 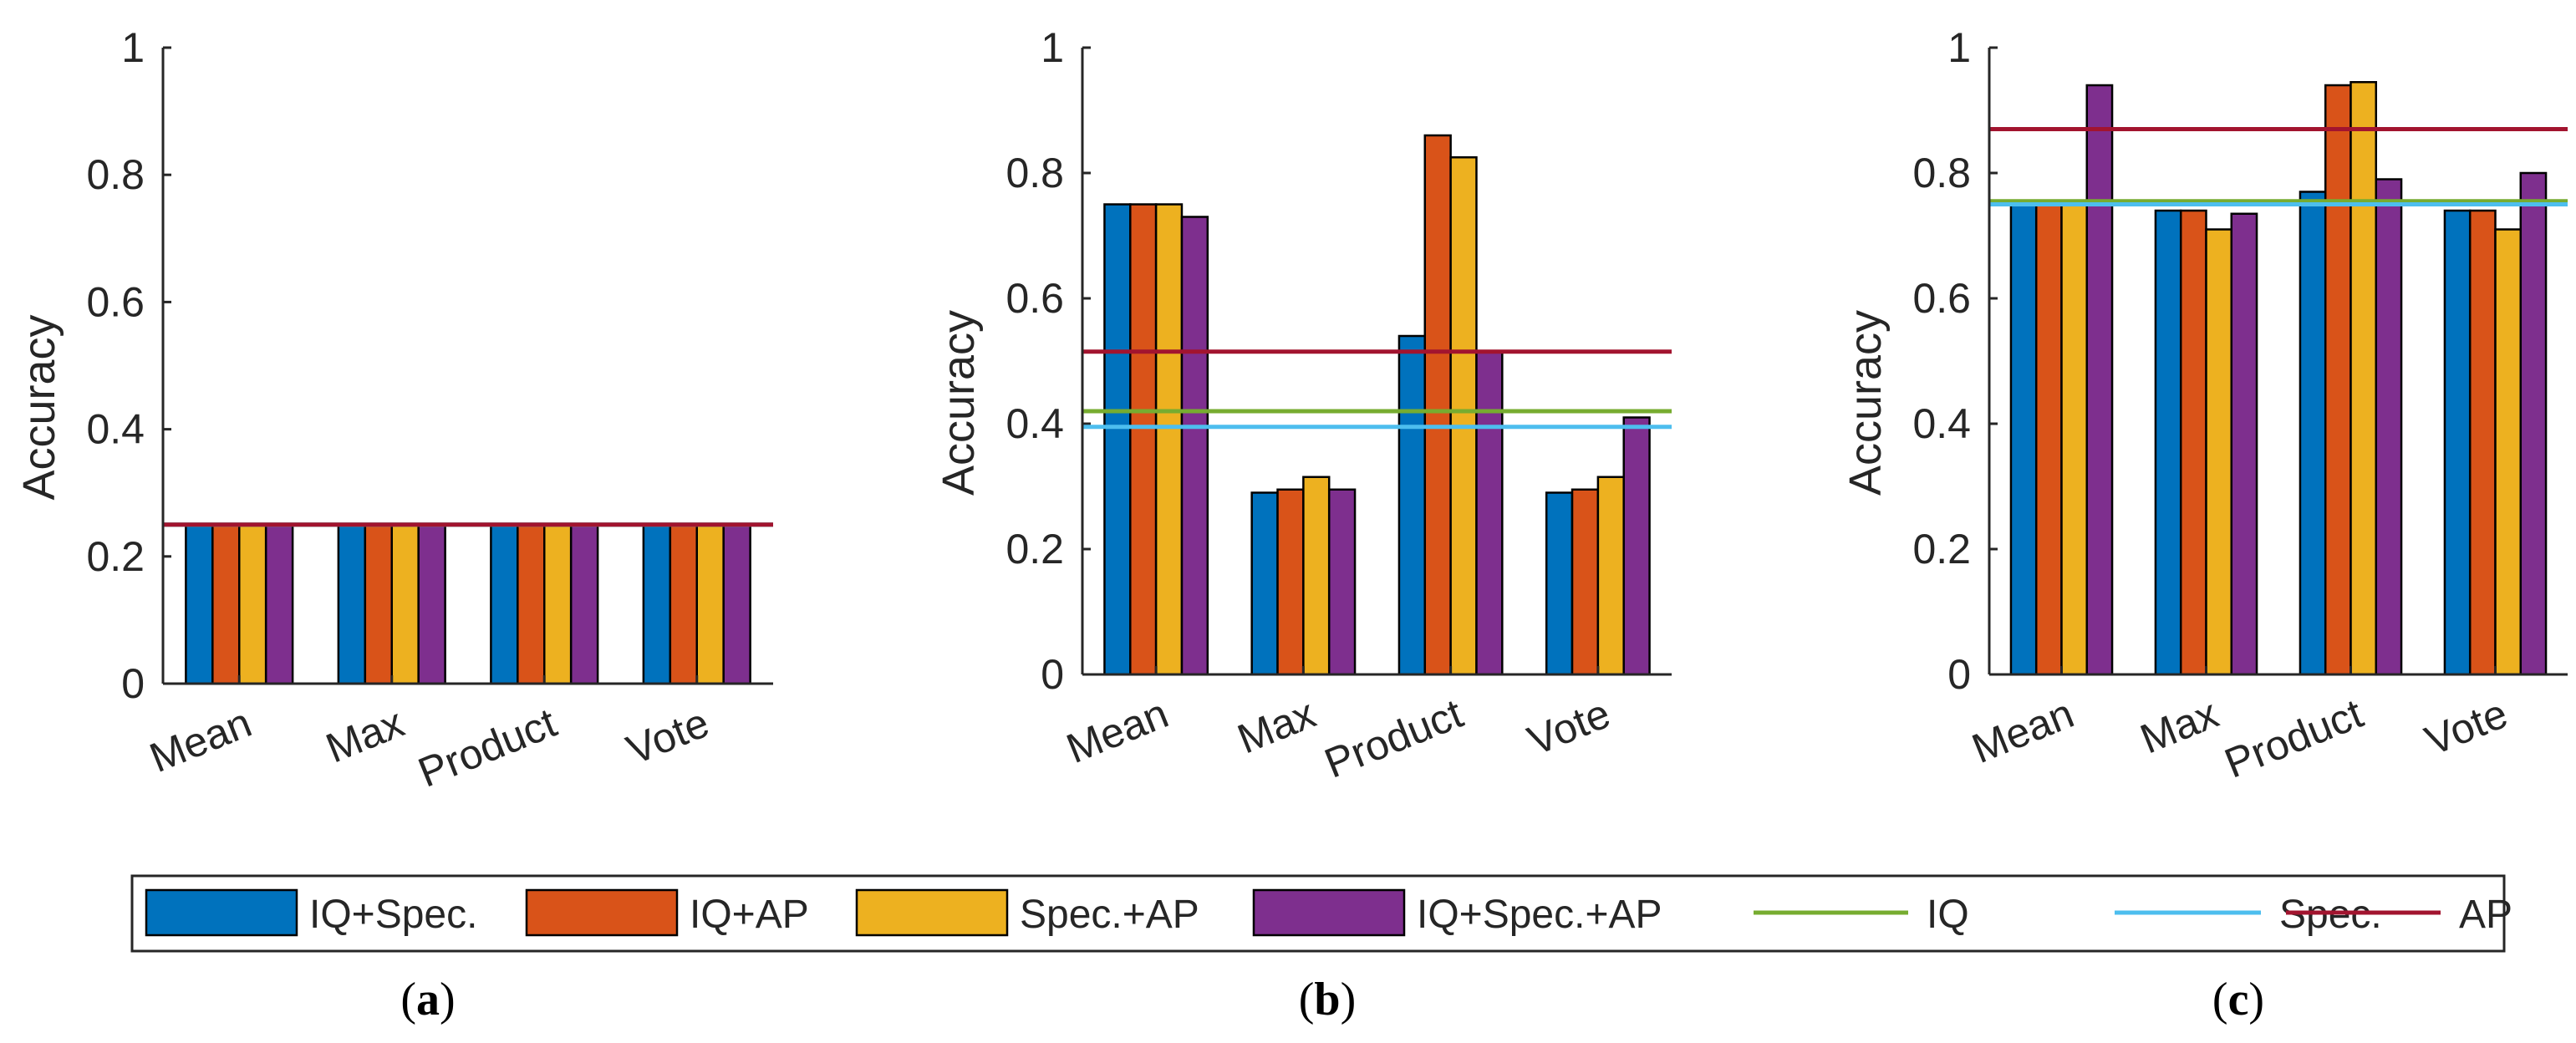 What do you see at coordinates (1109, 915) in the screenshot?
I see `legend-label: Spec.+AP` at bounding box center [1109, 915].